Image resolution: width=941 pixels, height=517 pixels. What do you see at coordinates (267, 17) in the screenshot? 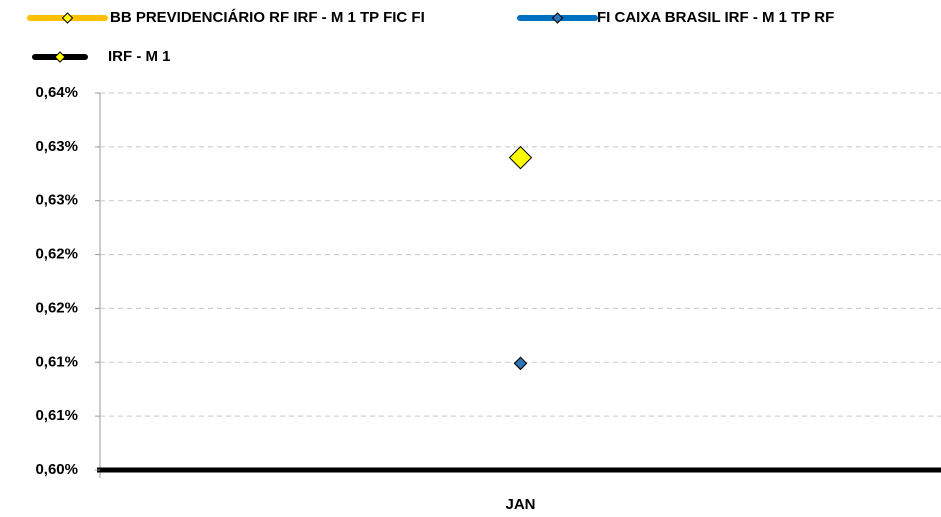
I see `legend-label: BB PREVIDENCIÁRIO RF IRF - M 1 TP FIC FI` at bounding box center [267, 17].